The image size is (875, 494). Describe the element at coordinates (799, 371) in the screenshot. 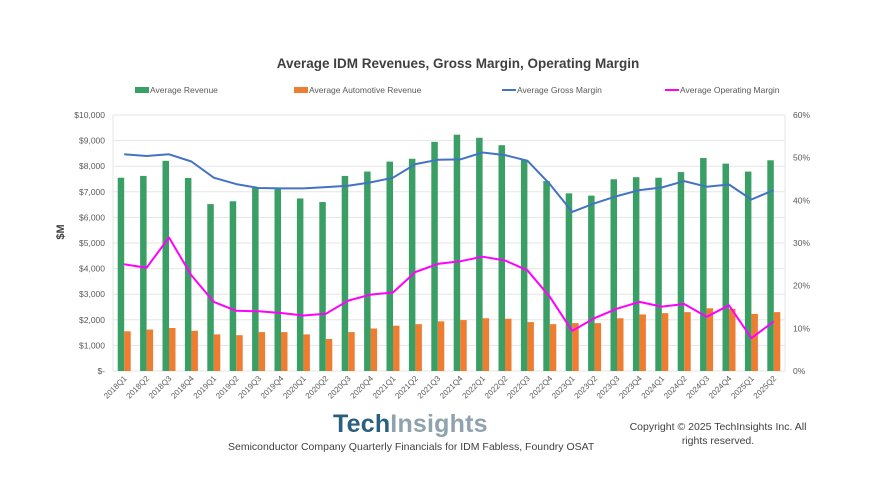

I see `y-right-tick-label: 0%` at that location.